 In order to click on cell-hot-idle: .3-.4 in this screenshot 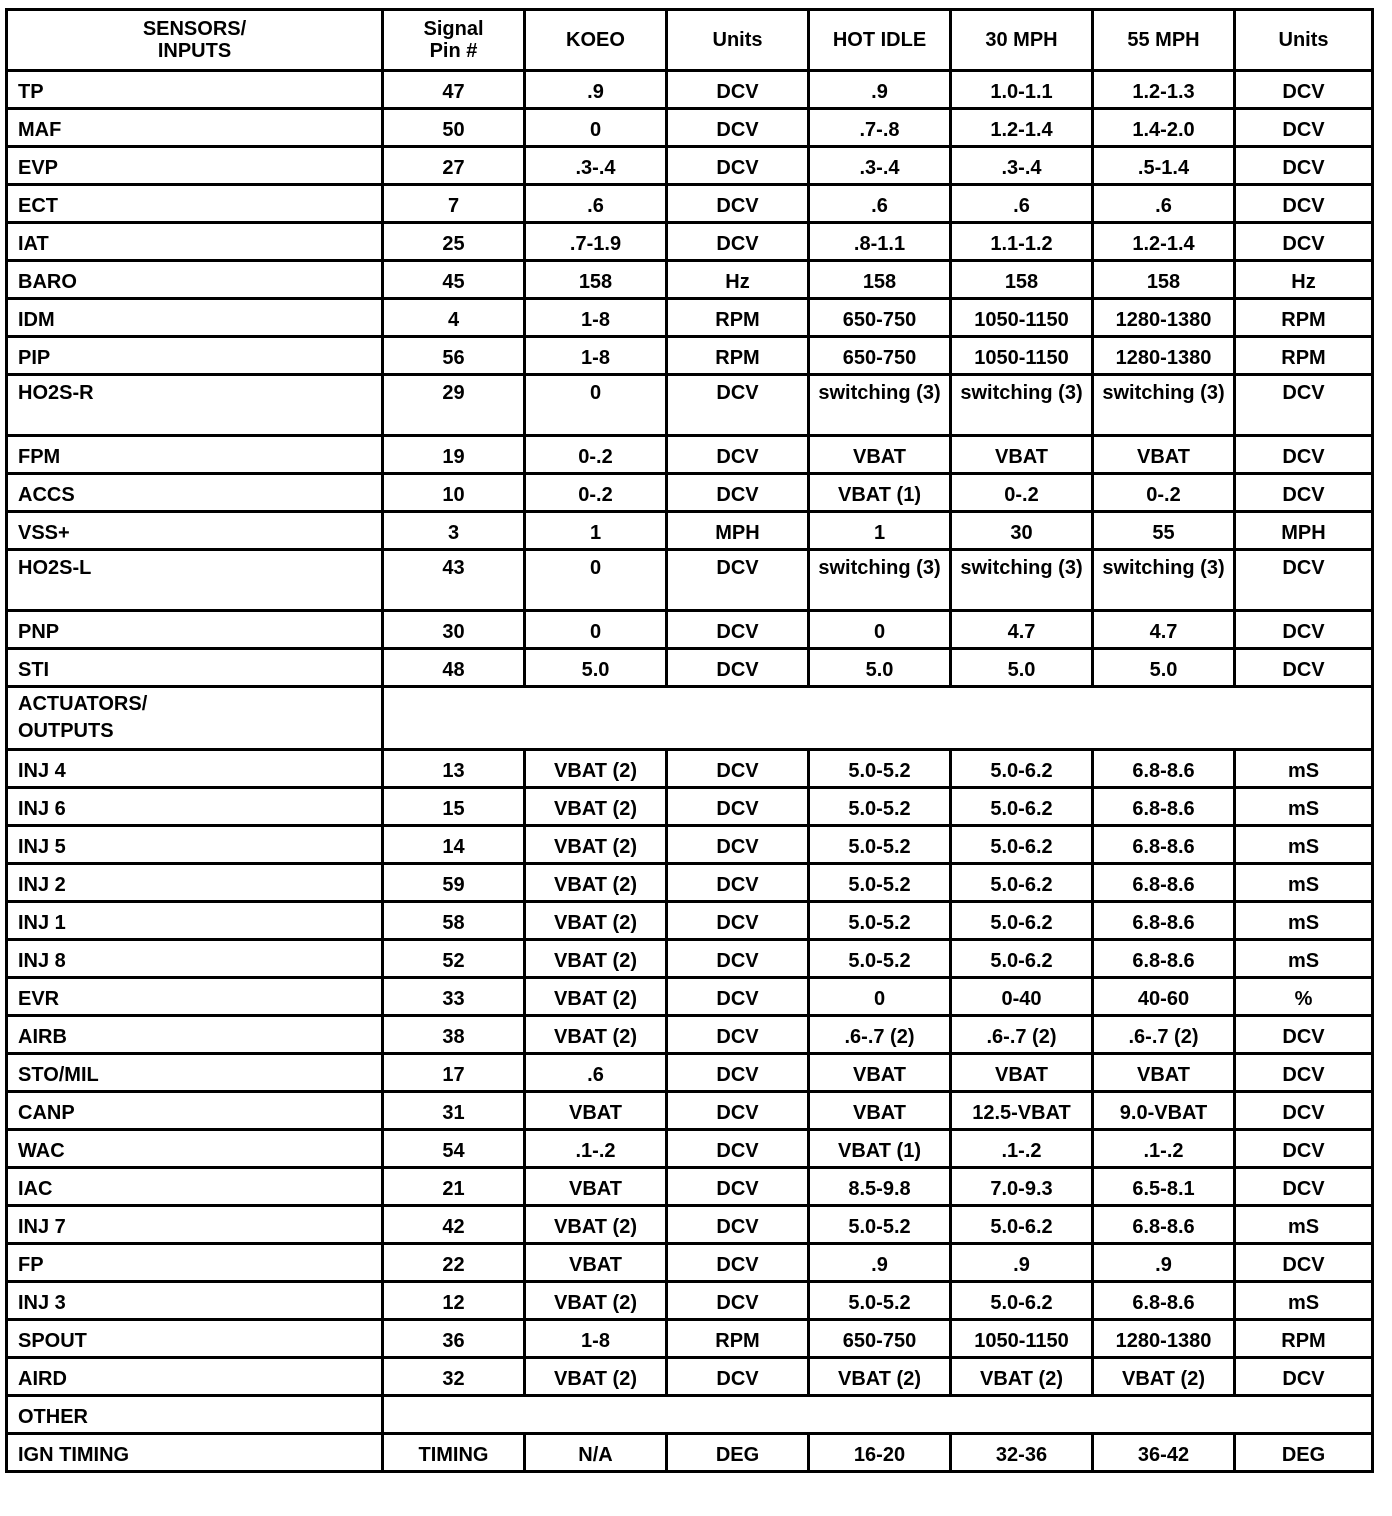, I will do `click(879, 165)`.